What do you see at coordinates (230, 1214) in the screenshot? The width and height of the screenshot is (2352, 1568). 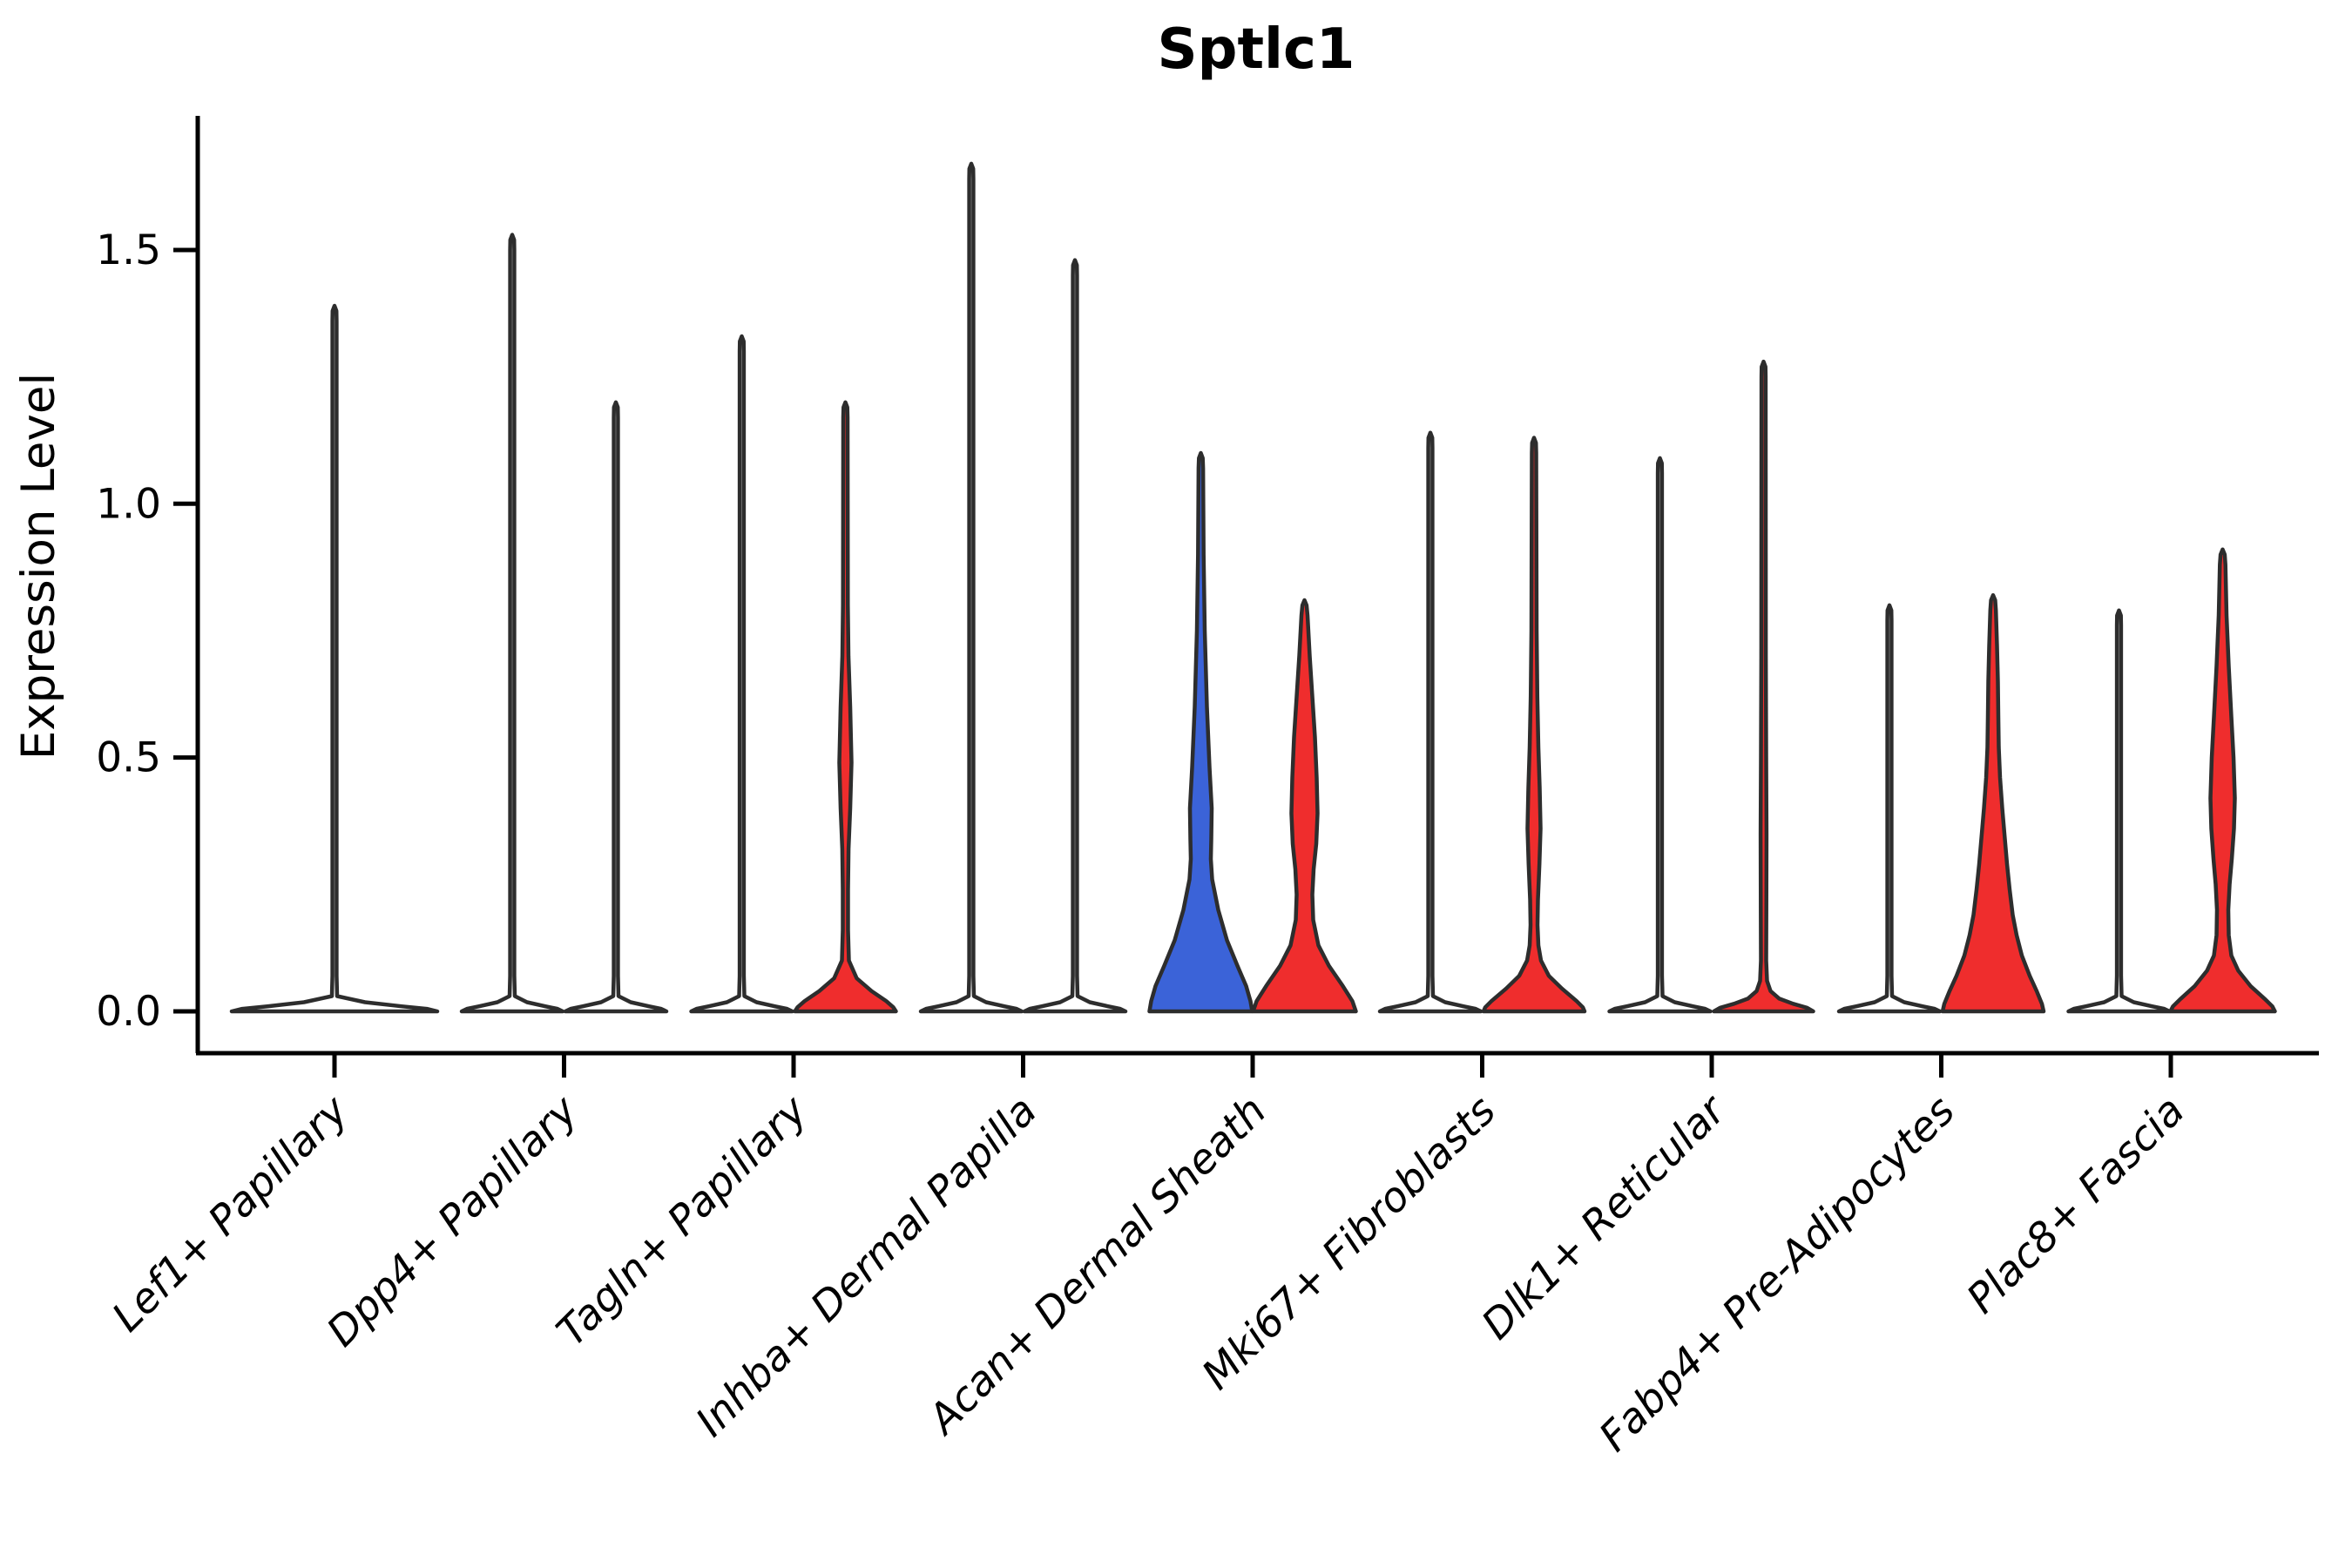 I see `x-tick-label: Lef1+ Papillary` at bounding box center [230, 1214].